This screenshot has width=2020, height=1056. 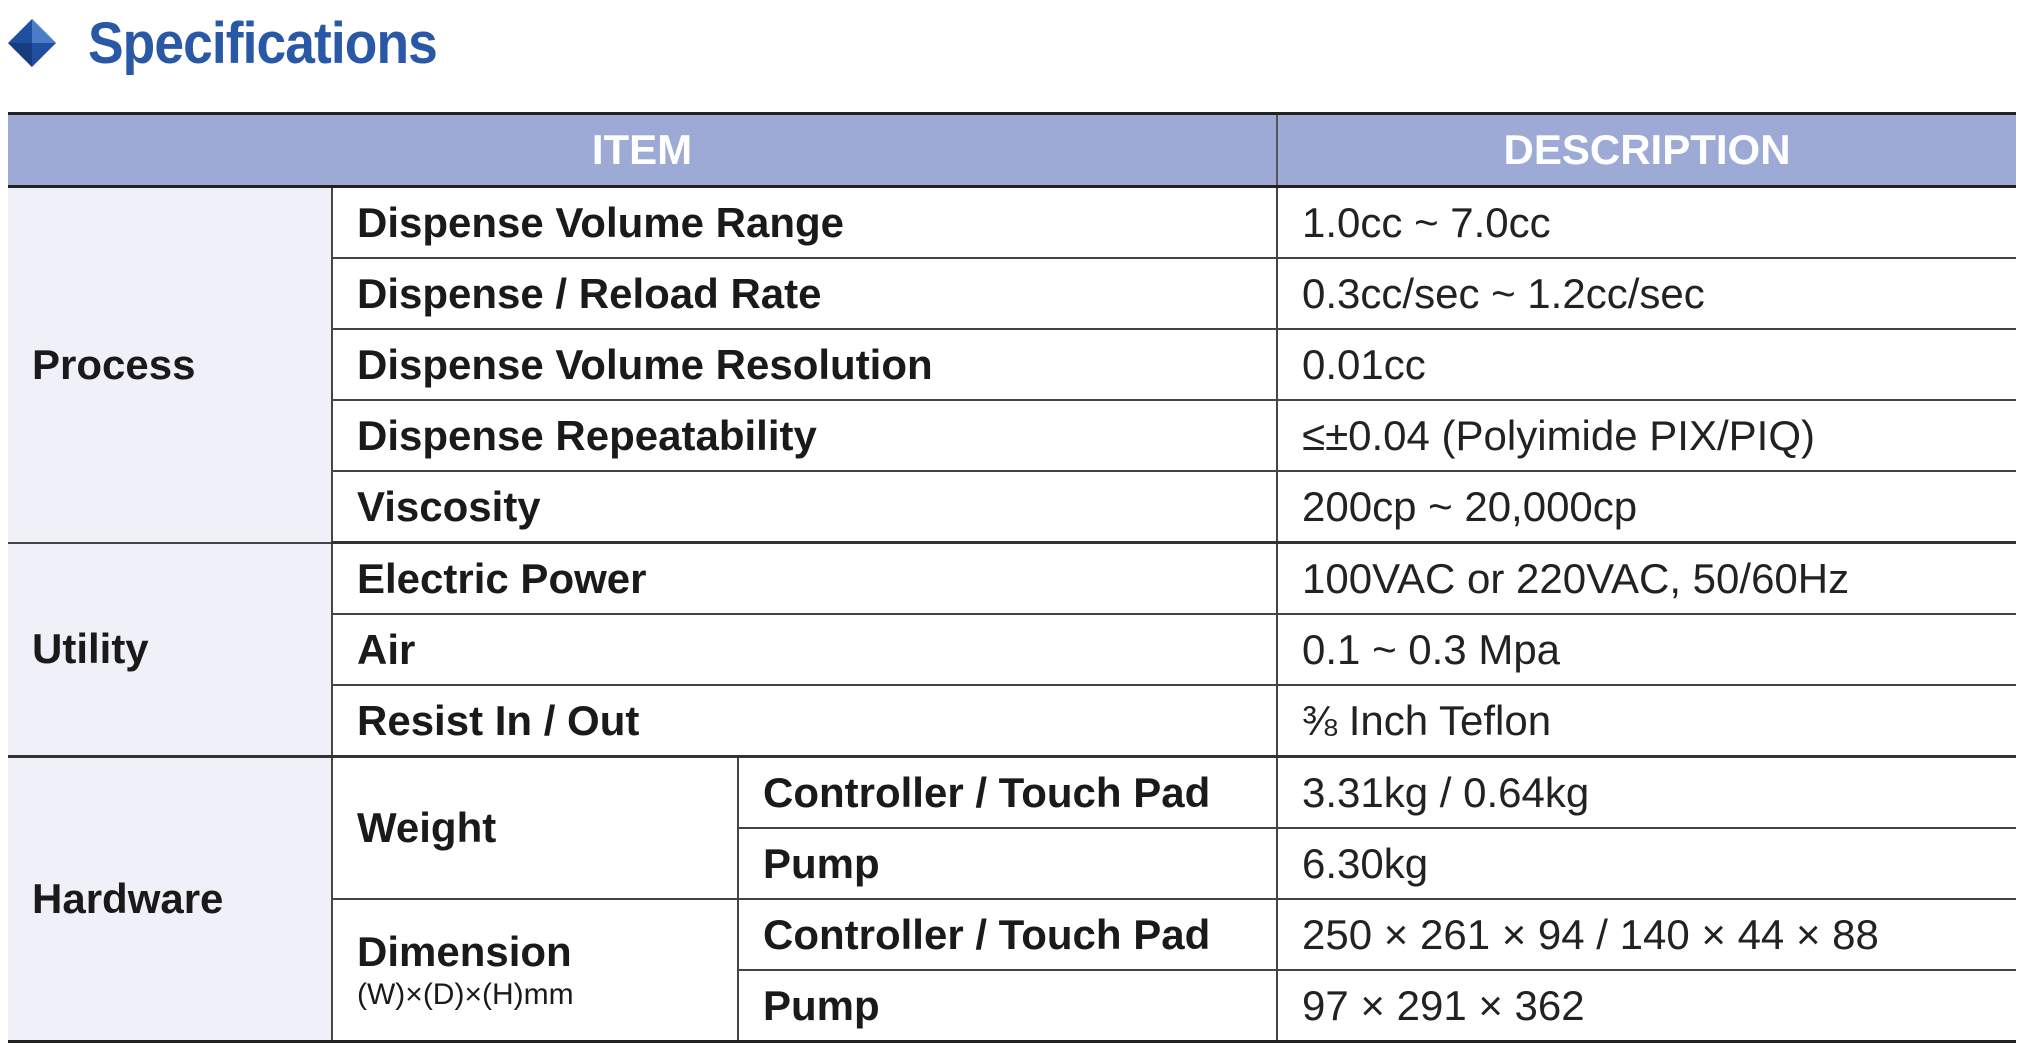 What do you see at coordinates (427, 827) in the screenshot?
I see `item-label: Weight` at bounding box center [427, 827].